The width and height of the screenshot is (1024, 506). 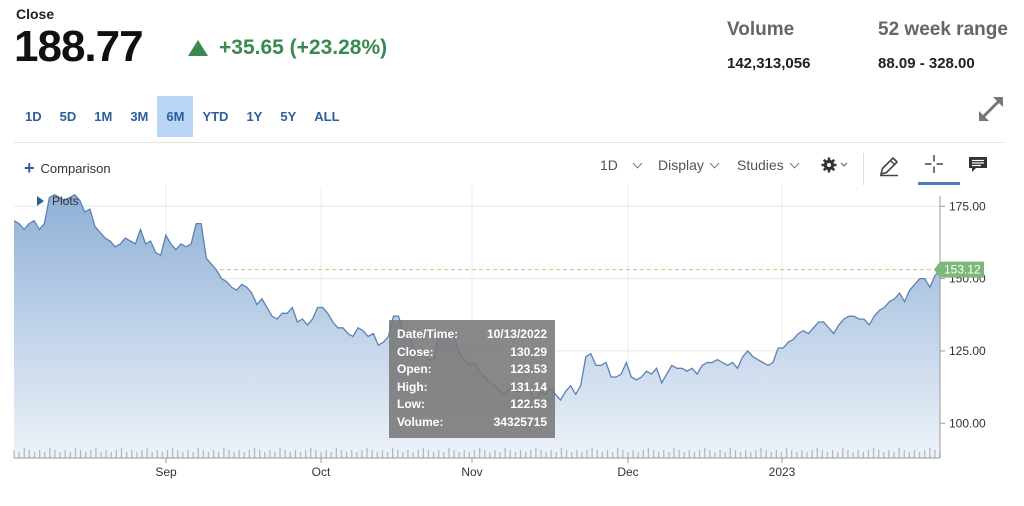 What do you see at coordinates (472, 388) in the screenshot?
I see `tooltip-row: High: 131.14` at bounding box center [472, 388].